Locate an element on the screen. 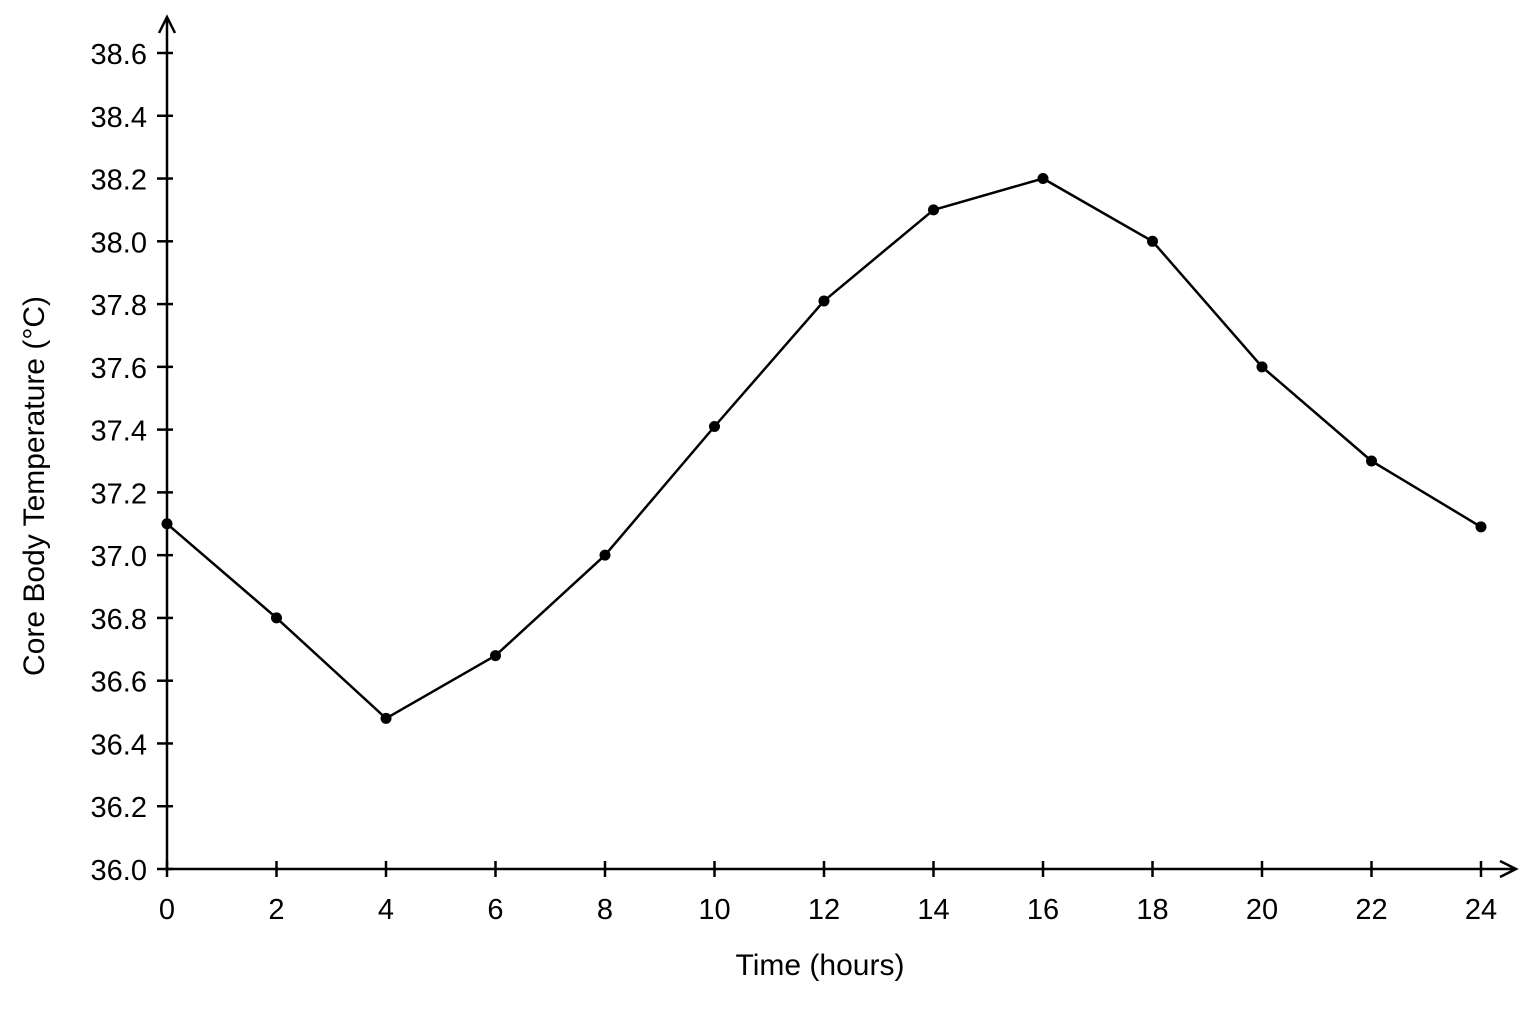 The height and width of the screenshot is (1024, 1536). y-tick-label: 37.2 is located at coordinates (119, 494).